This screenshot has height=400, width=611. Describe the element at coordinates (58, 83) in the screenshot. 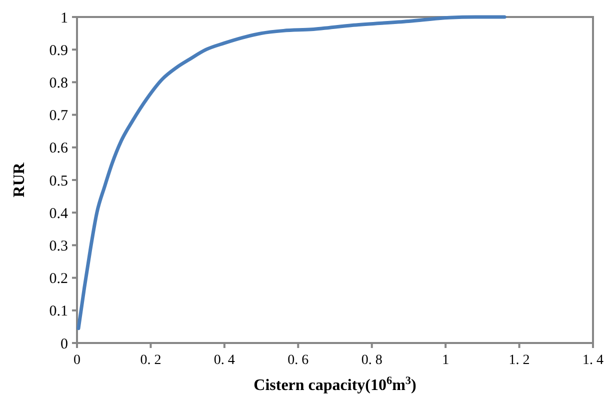

I see `y-tick-label: 0.8` at that location.